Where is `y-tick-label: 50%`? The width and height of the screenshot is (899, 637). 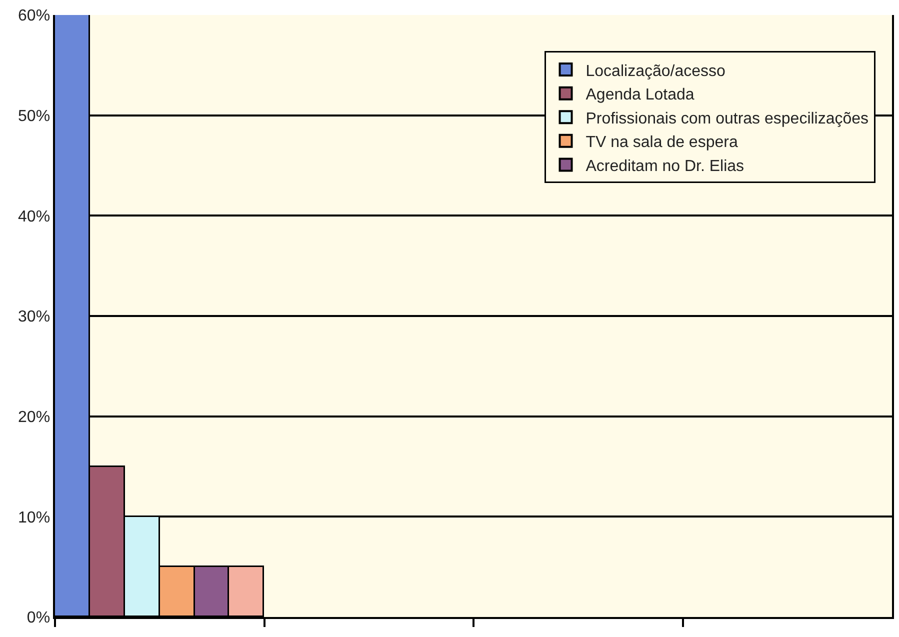 y-tick-label: 50% is located at coordinates (34, 116).